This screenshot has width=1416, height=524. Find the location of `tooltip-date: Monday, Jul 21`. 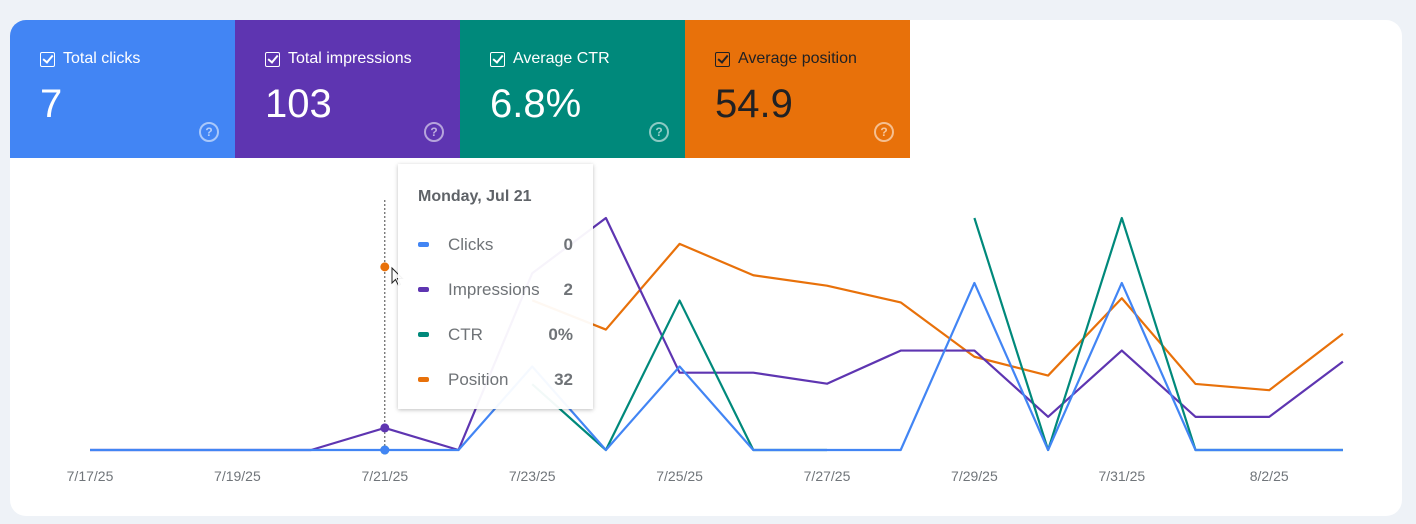

tooltip-date: Monday, Jul 21 is located at coordinates (475, 196).